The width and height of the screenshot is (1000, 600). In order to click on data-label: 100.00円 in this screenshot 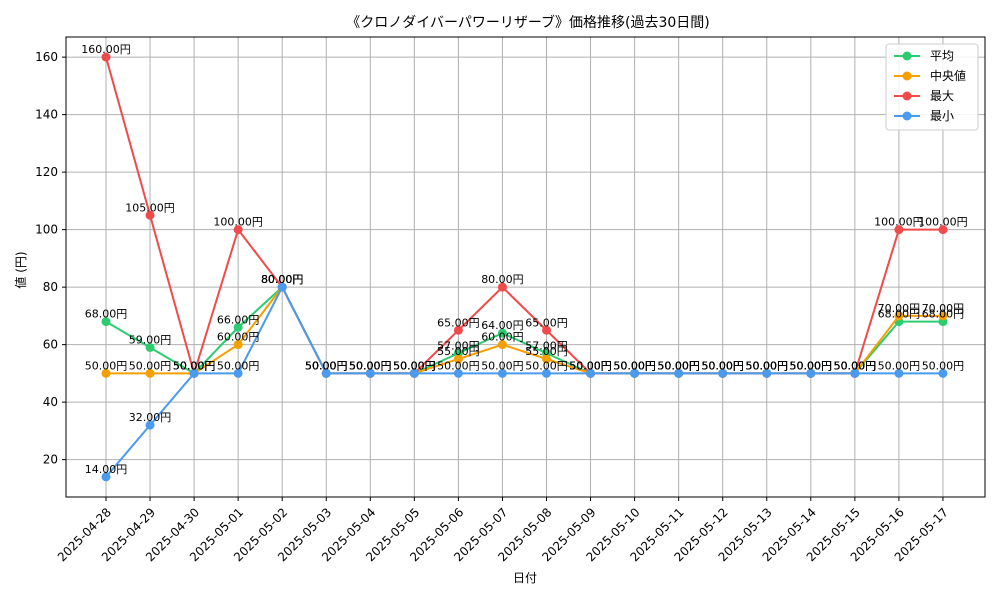, I will do `click(943, 222)`.